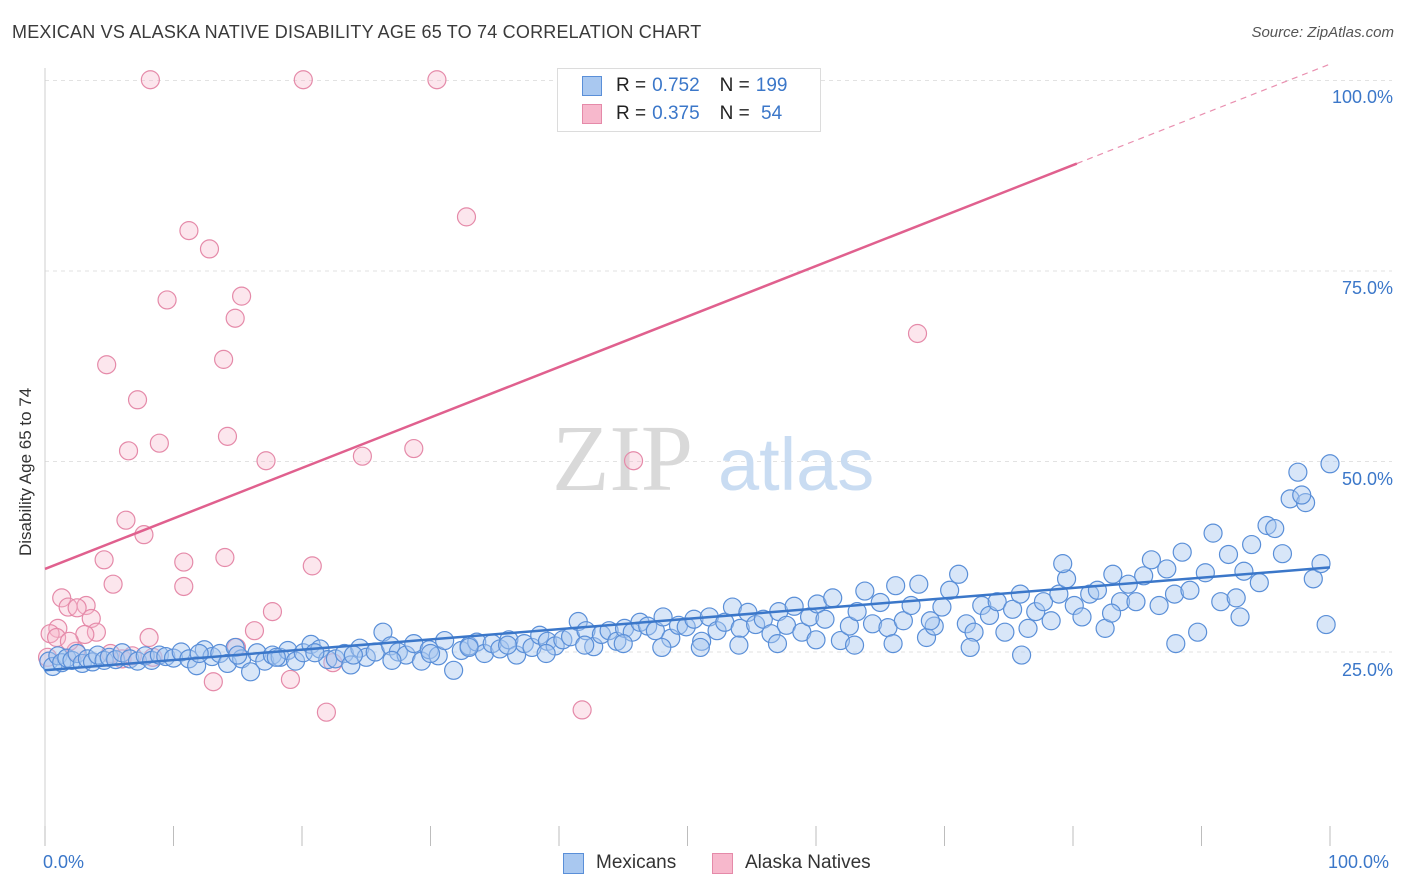  What do you see at coordinates (1367, 288) in the screenshot?
I see `y-tick-label: 75.0%` at bounding box center [1367, 288].